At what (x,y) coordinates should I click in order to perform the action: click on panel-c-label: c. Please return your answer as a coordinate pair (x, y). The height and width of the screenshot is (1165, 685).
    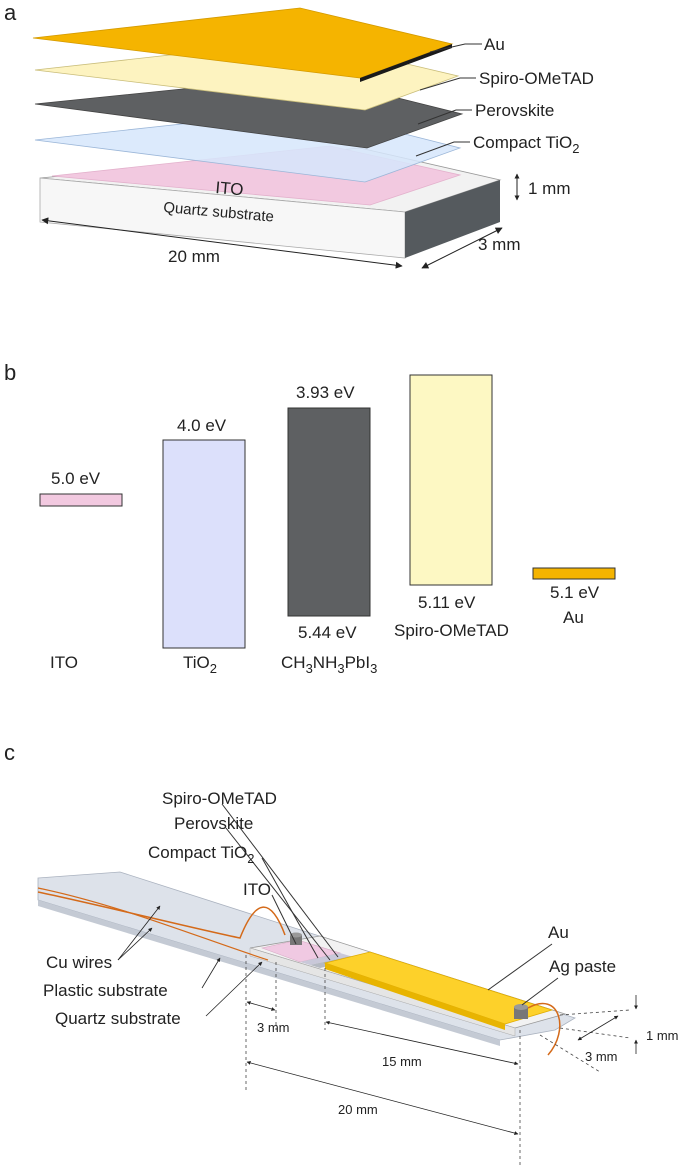
    Looking at the image, I should click on (9, 752).